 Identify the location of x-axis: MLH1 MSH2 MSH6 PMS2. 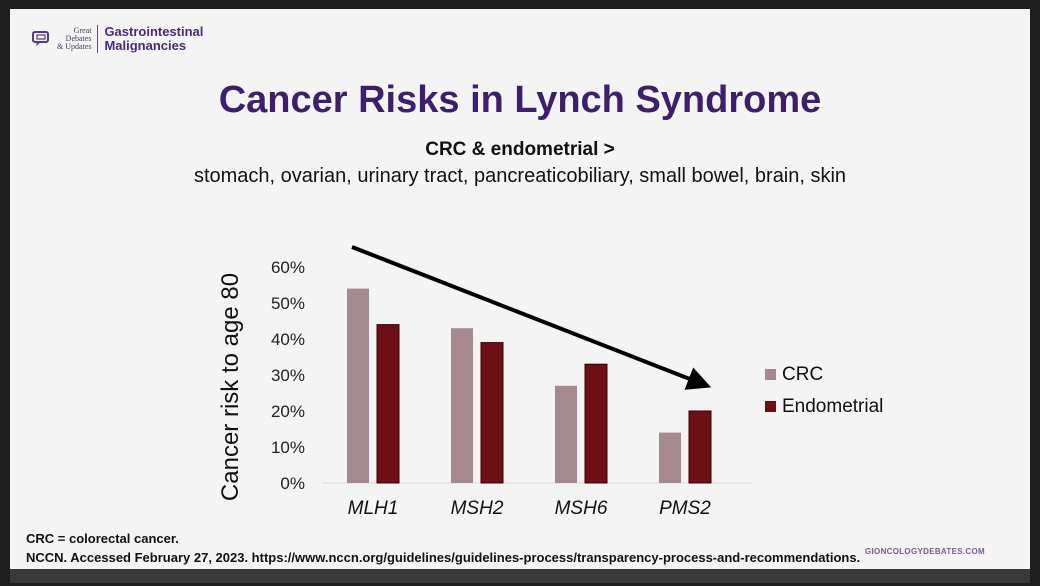
(530, 508).